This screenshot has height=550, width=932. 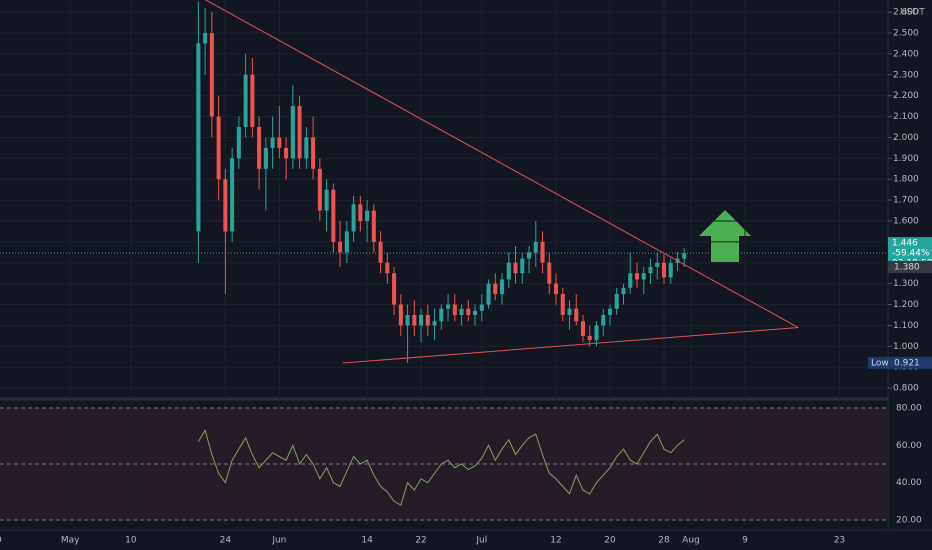 I want to click on y-tick-label: 1.000, so click(x=906, y=347).